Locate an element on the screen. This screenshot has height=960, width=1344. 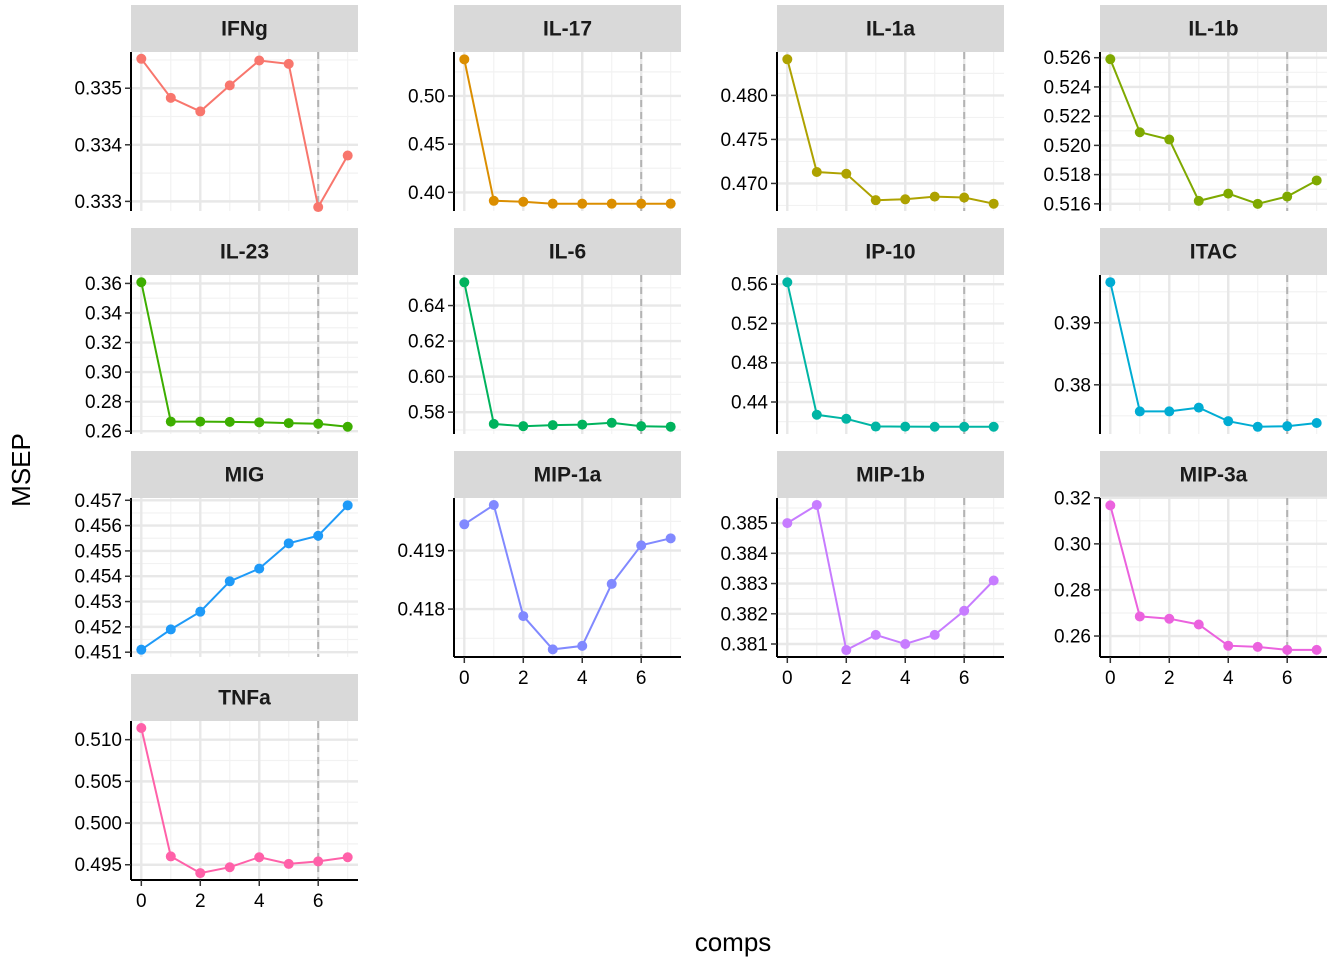
y-tick-label: 0.480 is located at coordinates (744, 96).